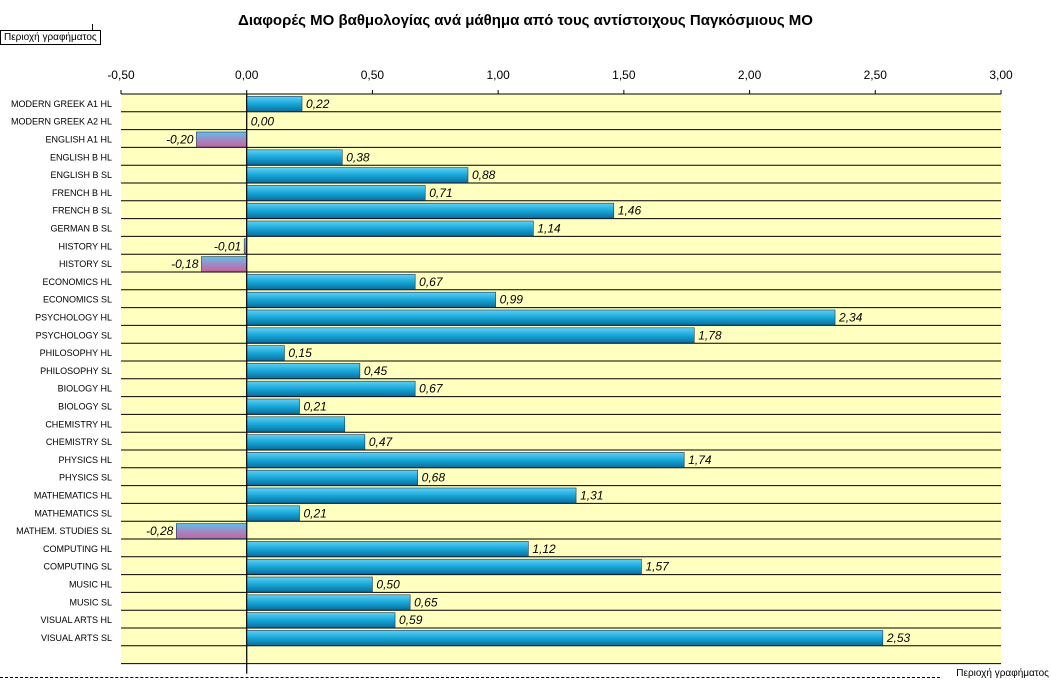  Describe the element at coordinates (77, 567) in the screenshot. I see `category-label: COMPUTING SL` at that location.